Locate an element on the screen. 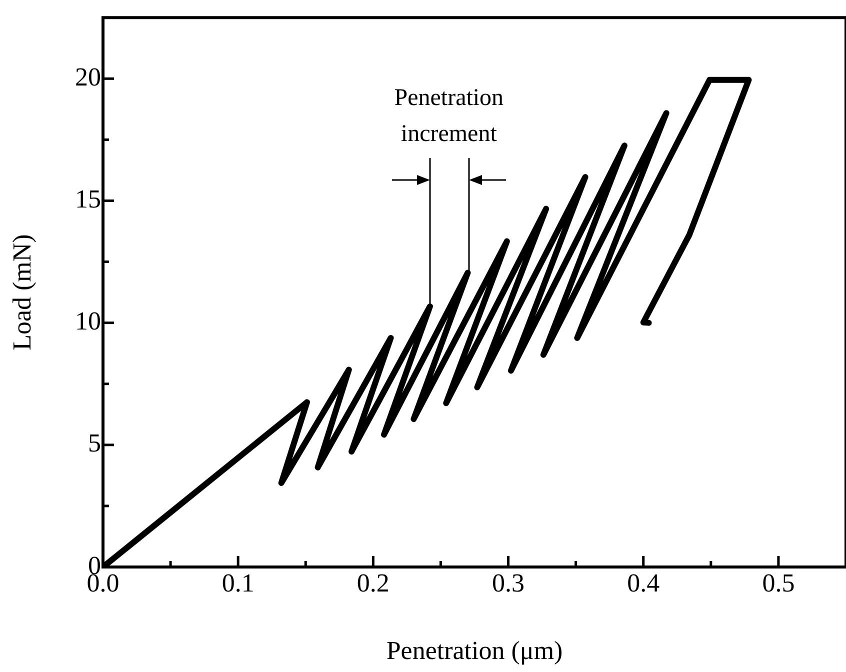  x-axis-title: Penetration (μm) is located at coordinates (474, 651).